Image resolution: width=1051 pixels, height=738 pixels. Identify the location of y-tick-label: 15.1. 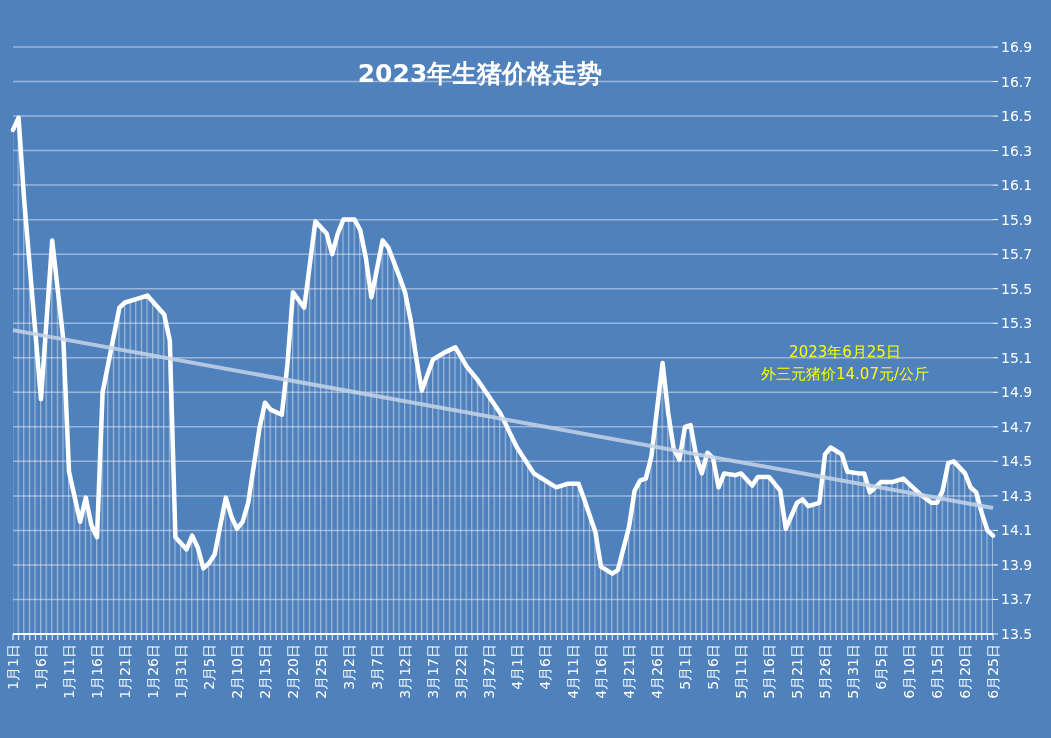
(1017, 357).